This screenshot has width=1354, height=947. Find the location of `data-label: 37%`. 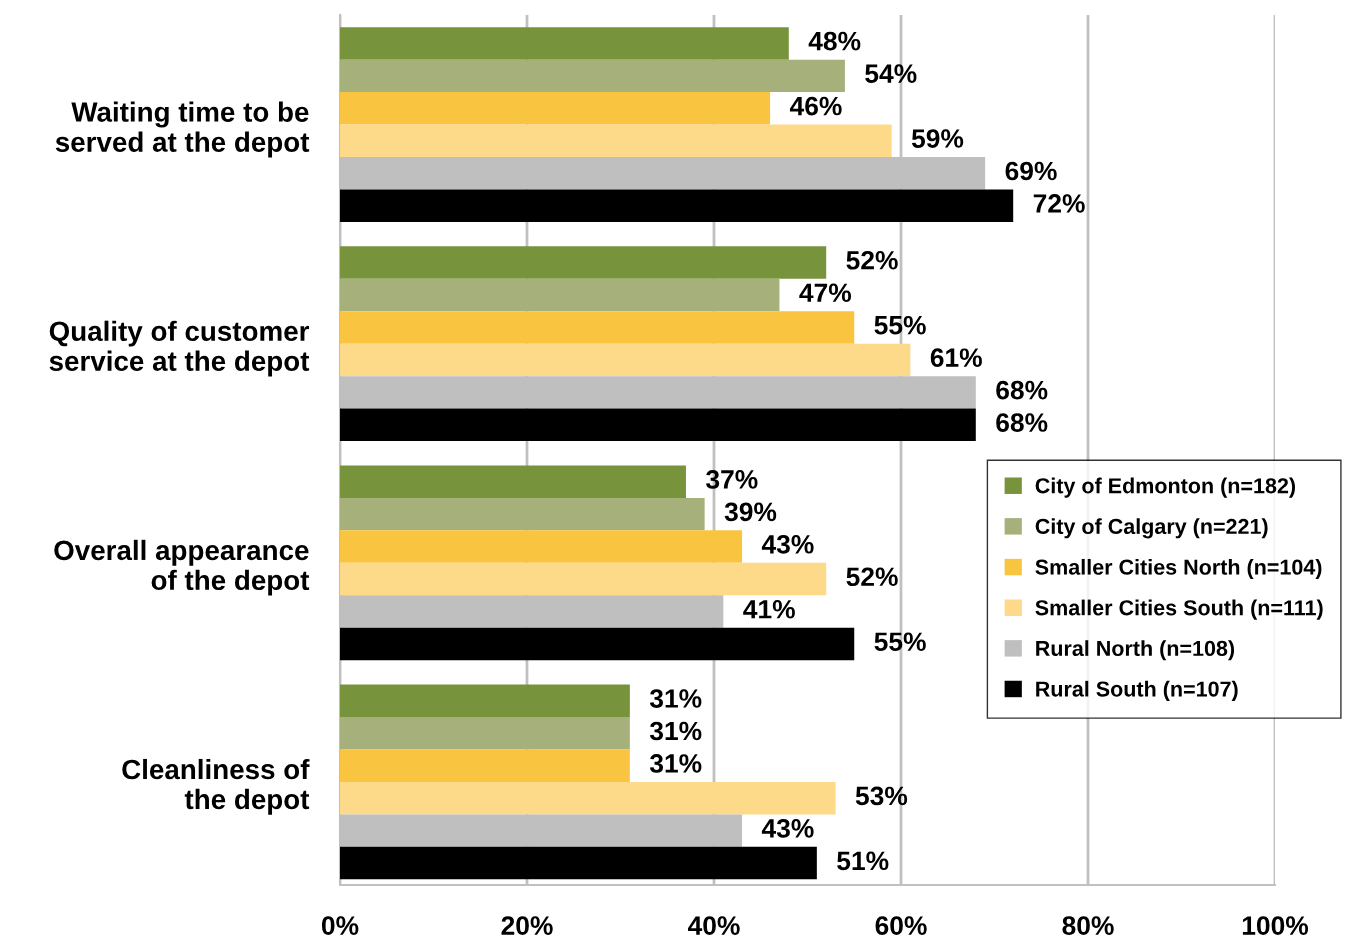

data-label: 37% is located at coordinates (732, 479).